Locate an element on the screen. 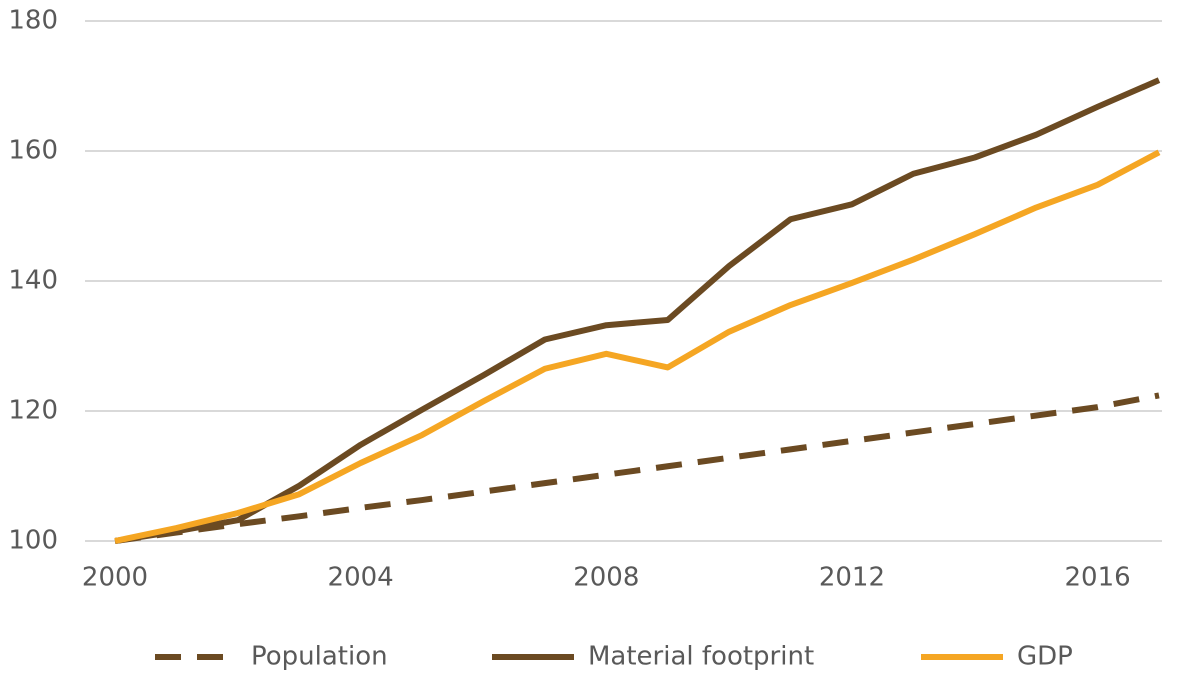  legend-label: Population is located at coordinates (319, 657).